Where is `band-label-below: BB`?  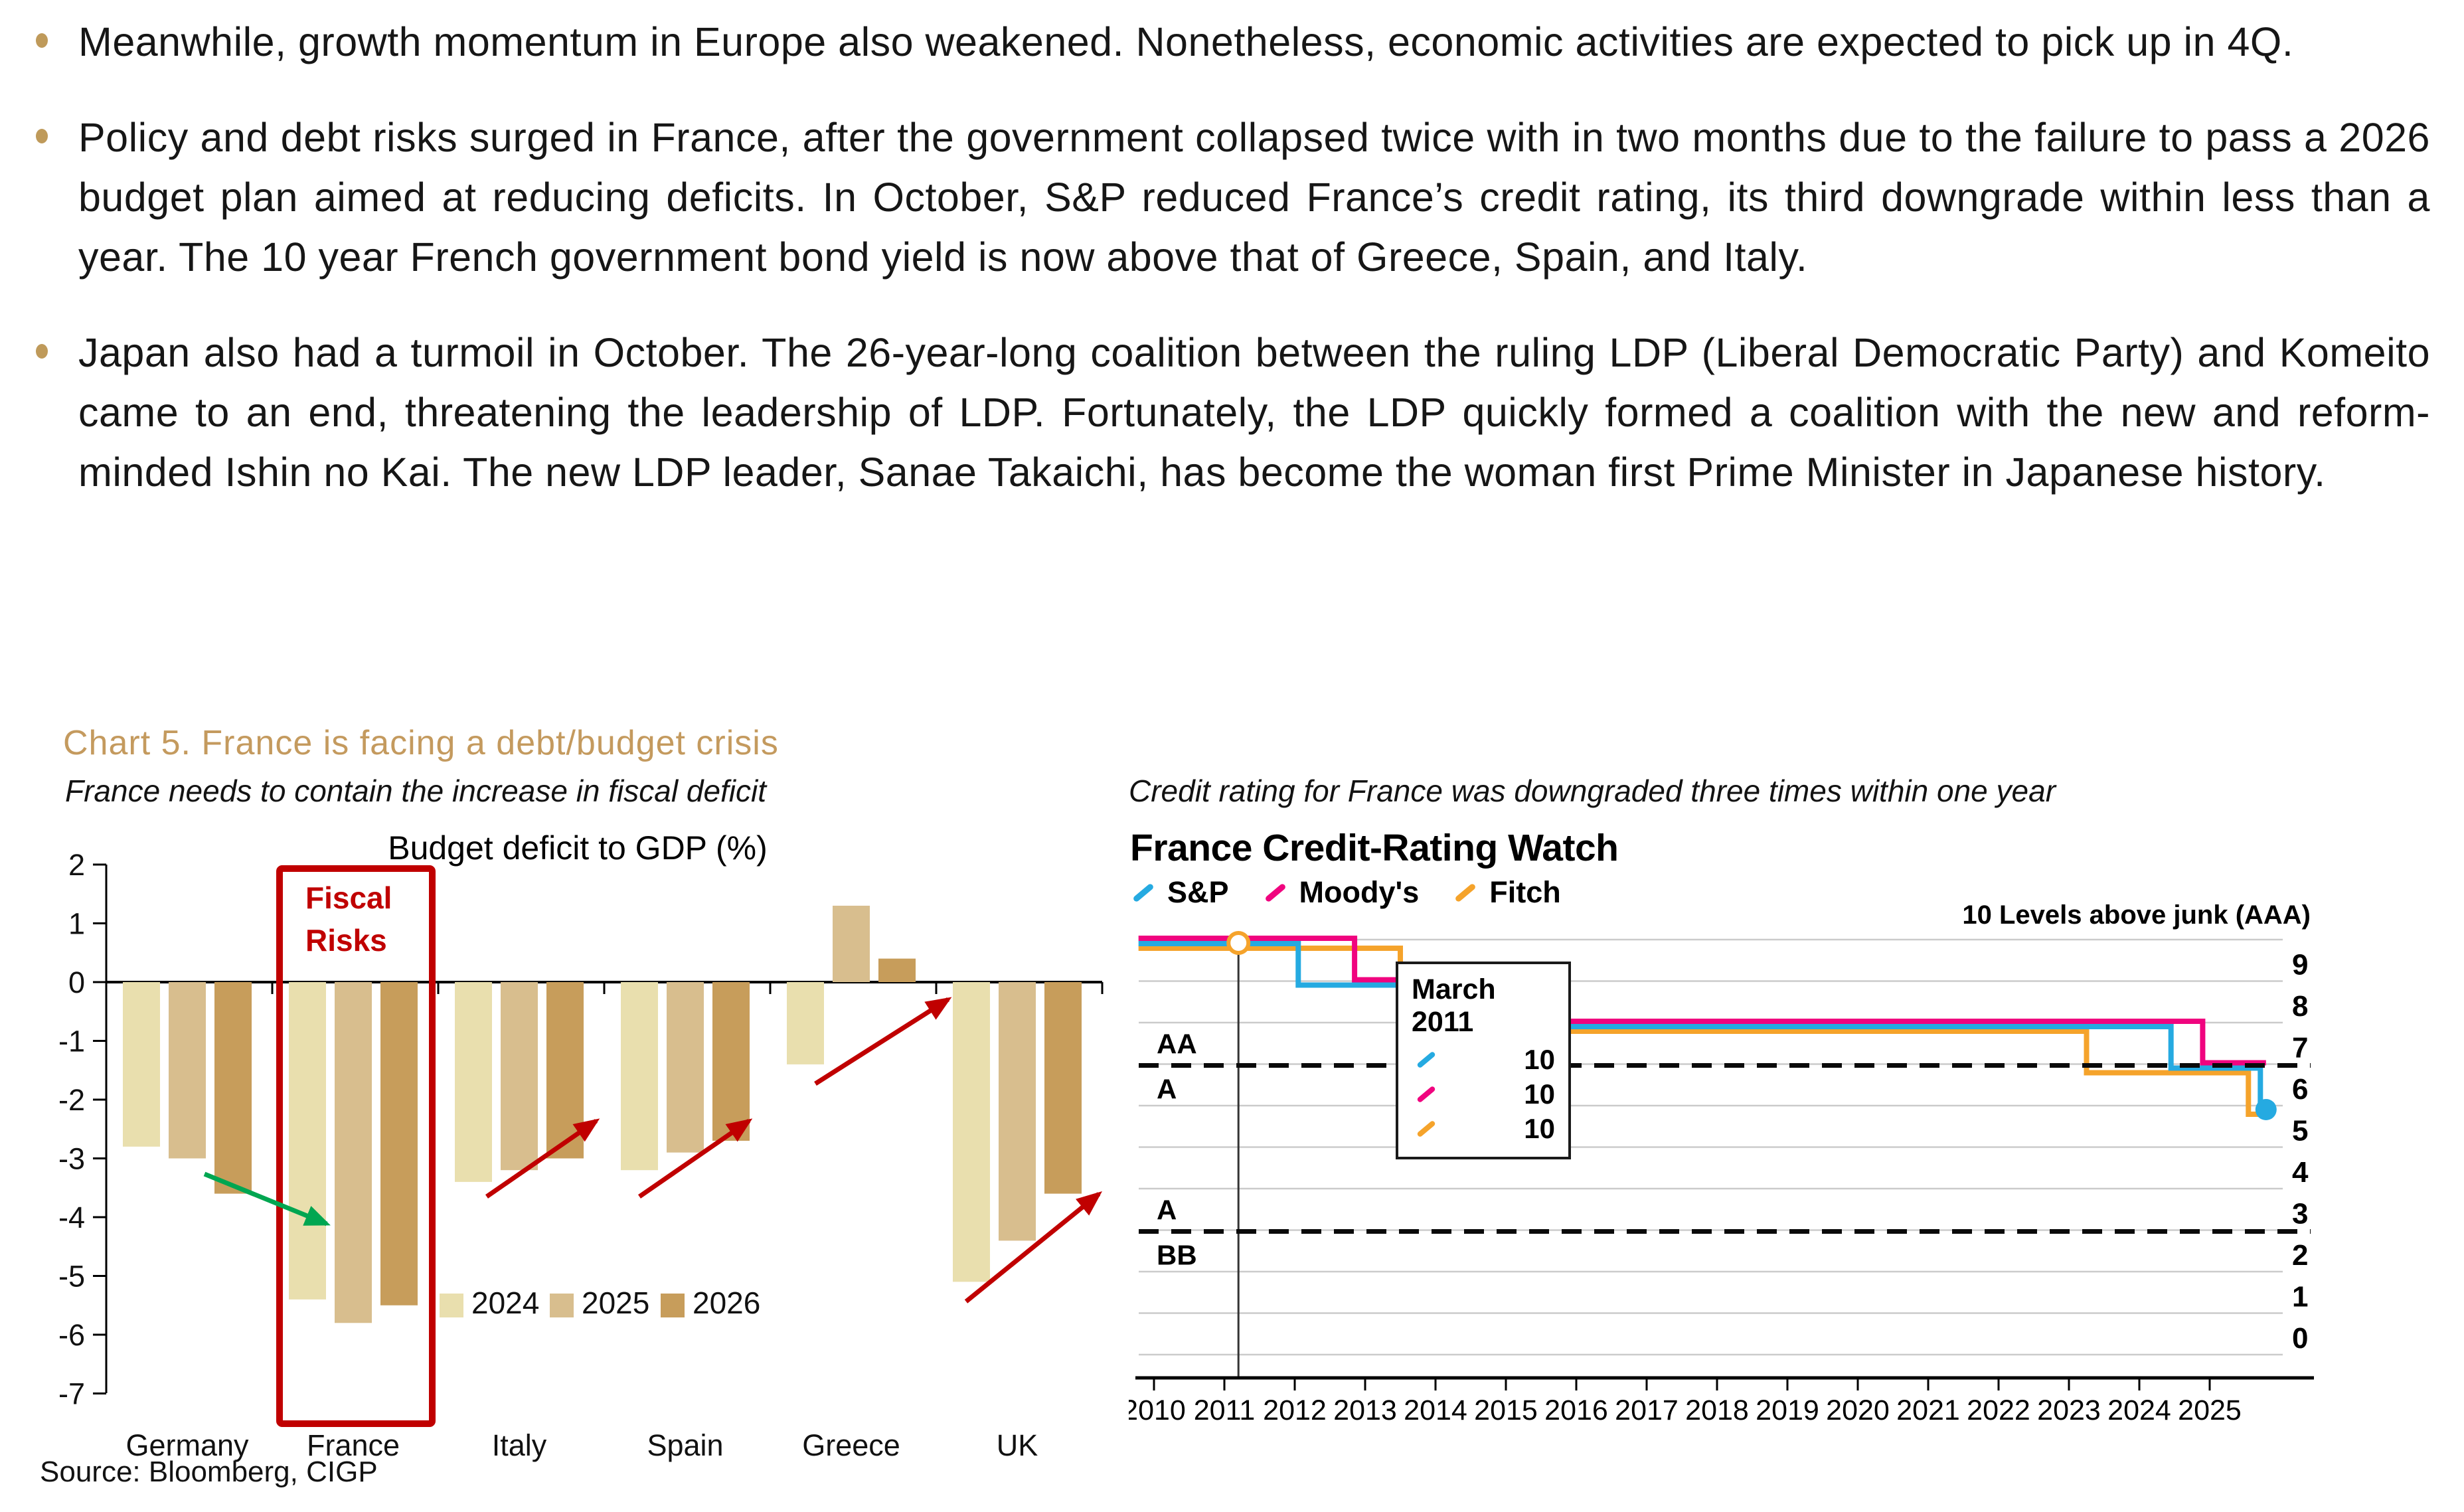
band-label-below: BB is located at coordinates (1177, 1255).